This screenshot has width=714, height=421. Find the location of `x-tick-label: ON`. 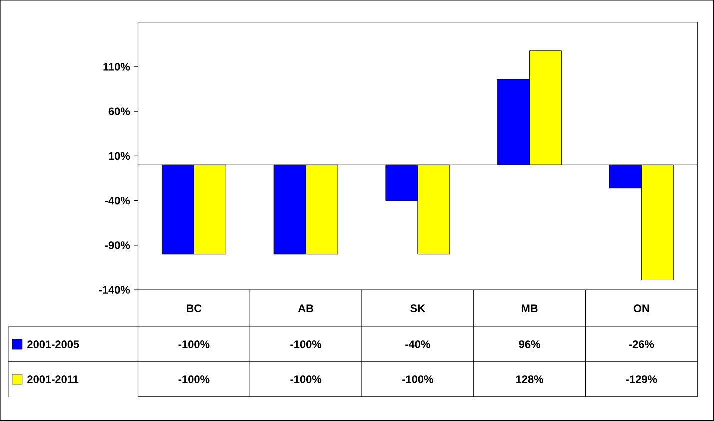

x-tick-label: ON is located at coordinates (642, 308).